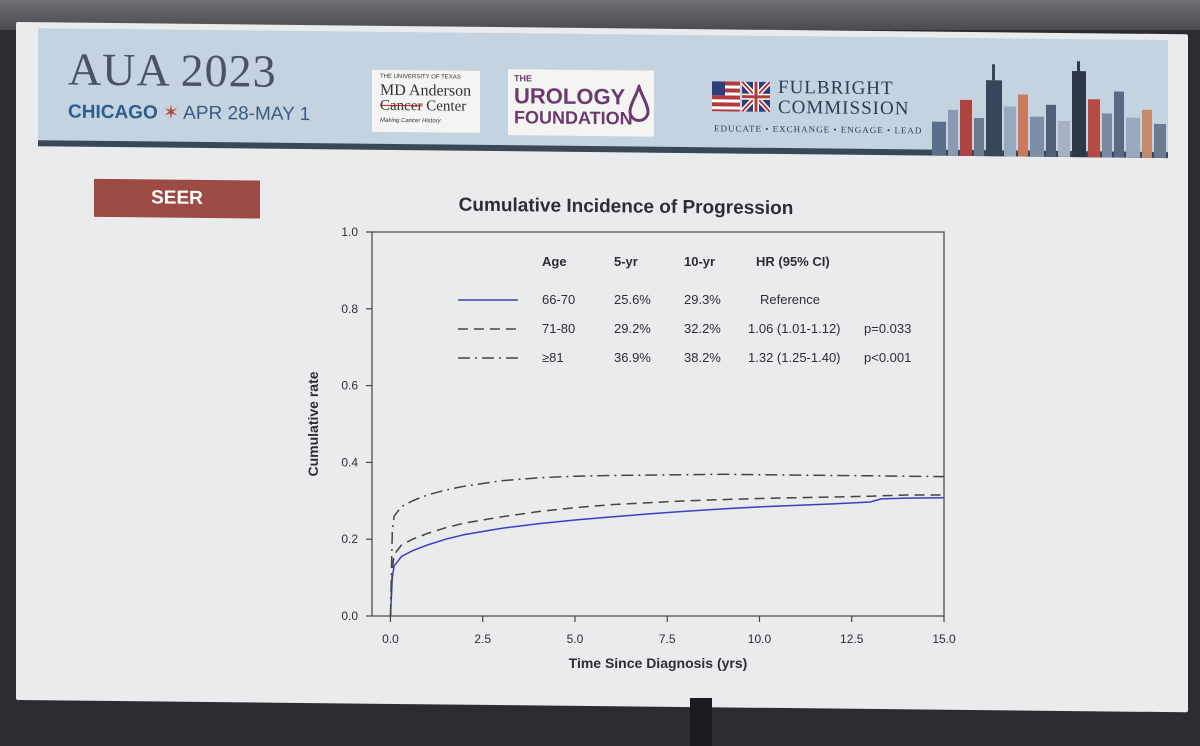  I want to click on legend-age-1: 71-80, so click(558, 328).